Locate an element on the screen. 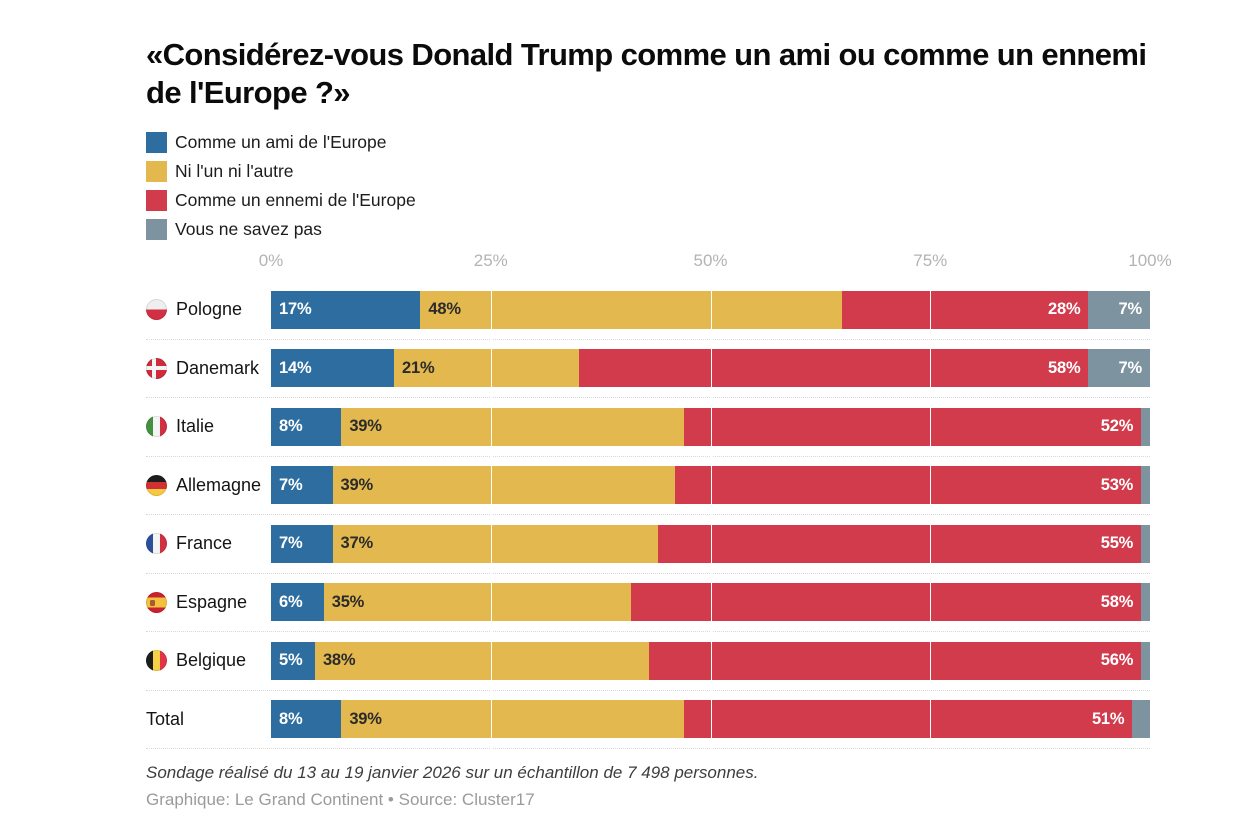 This screenshot has width=1238, height=828. segment-value-label: 56% is located at coordinates (1117, 660).